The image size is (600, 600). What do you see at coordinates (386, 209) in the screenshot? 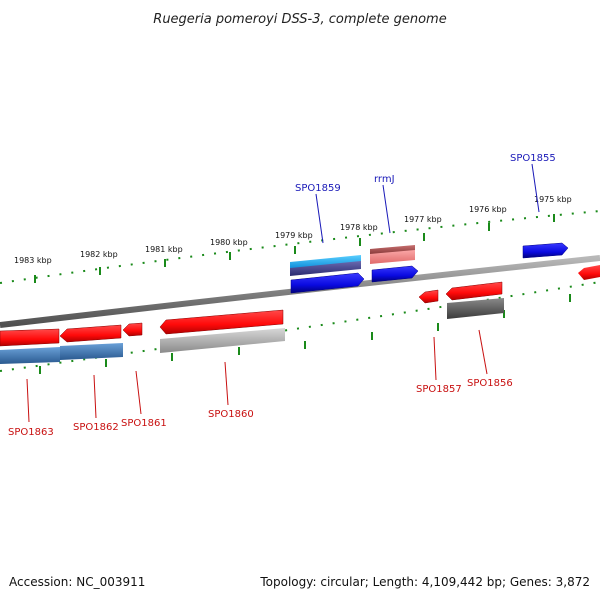
I see `leader-line-rrmJ` at bounding box center [386, 209].